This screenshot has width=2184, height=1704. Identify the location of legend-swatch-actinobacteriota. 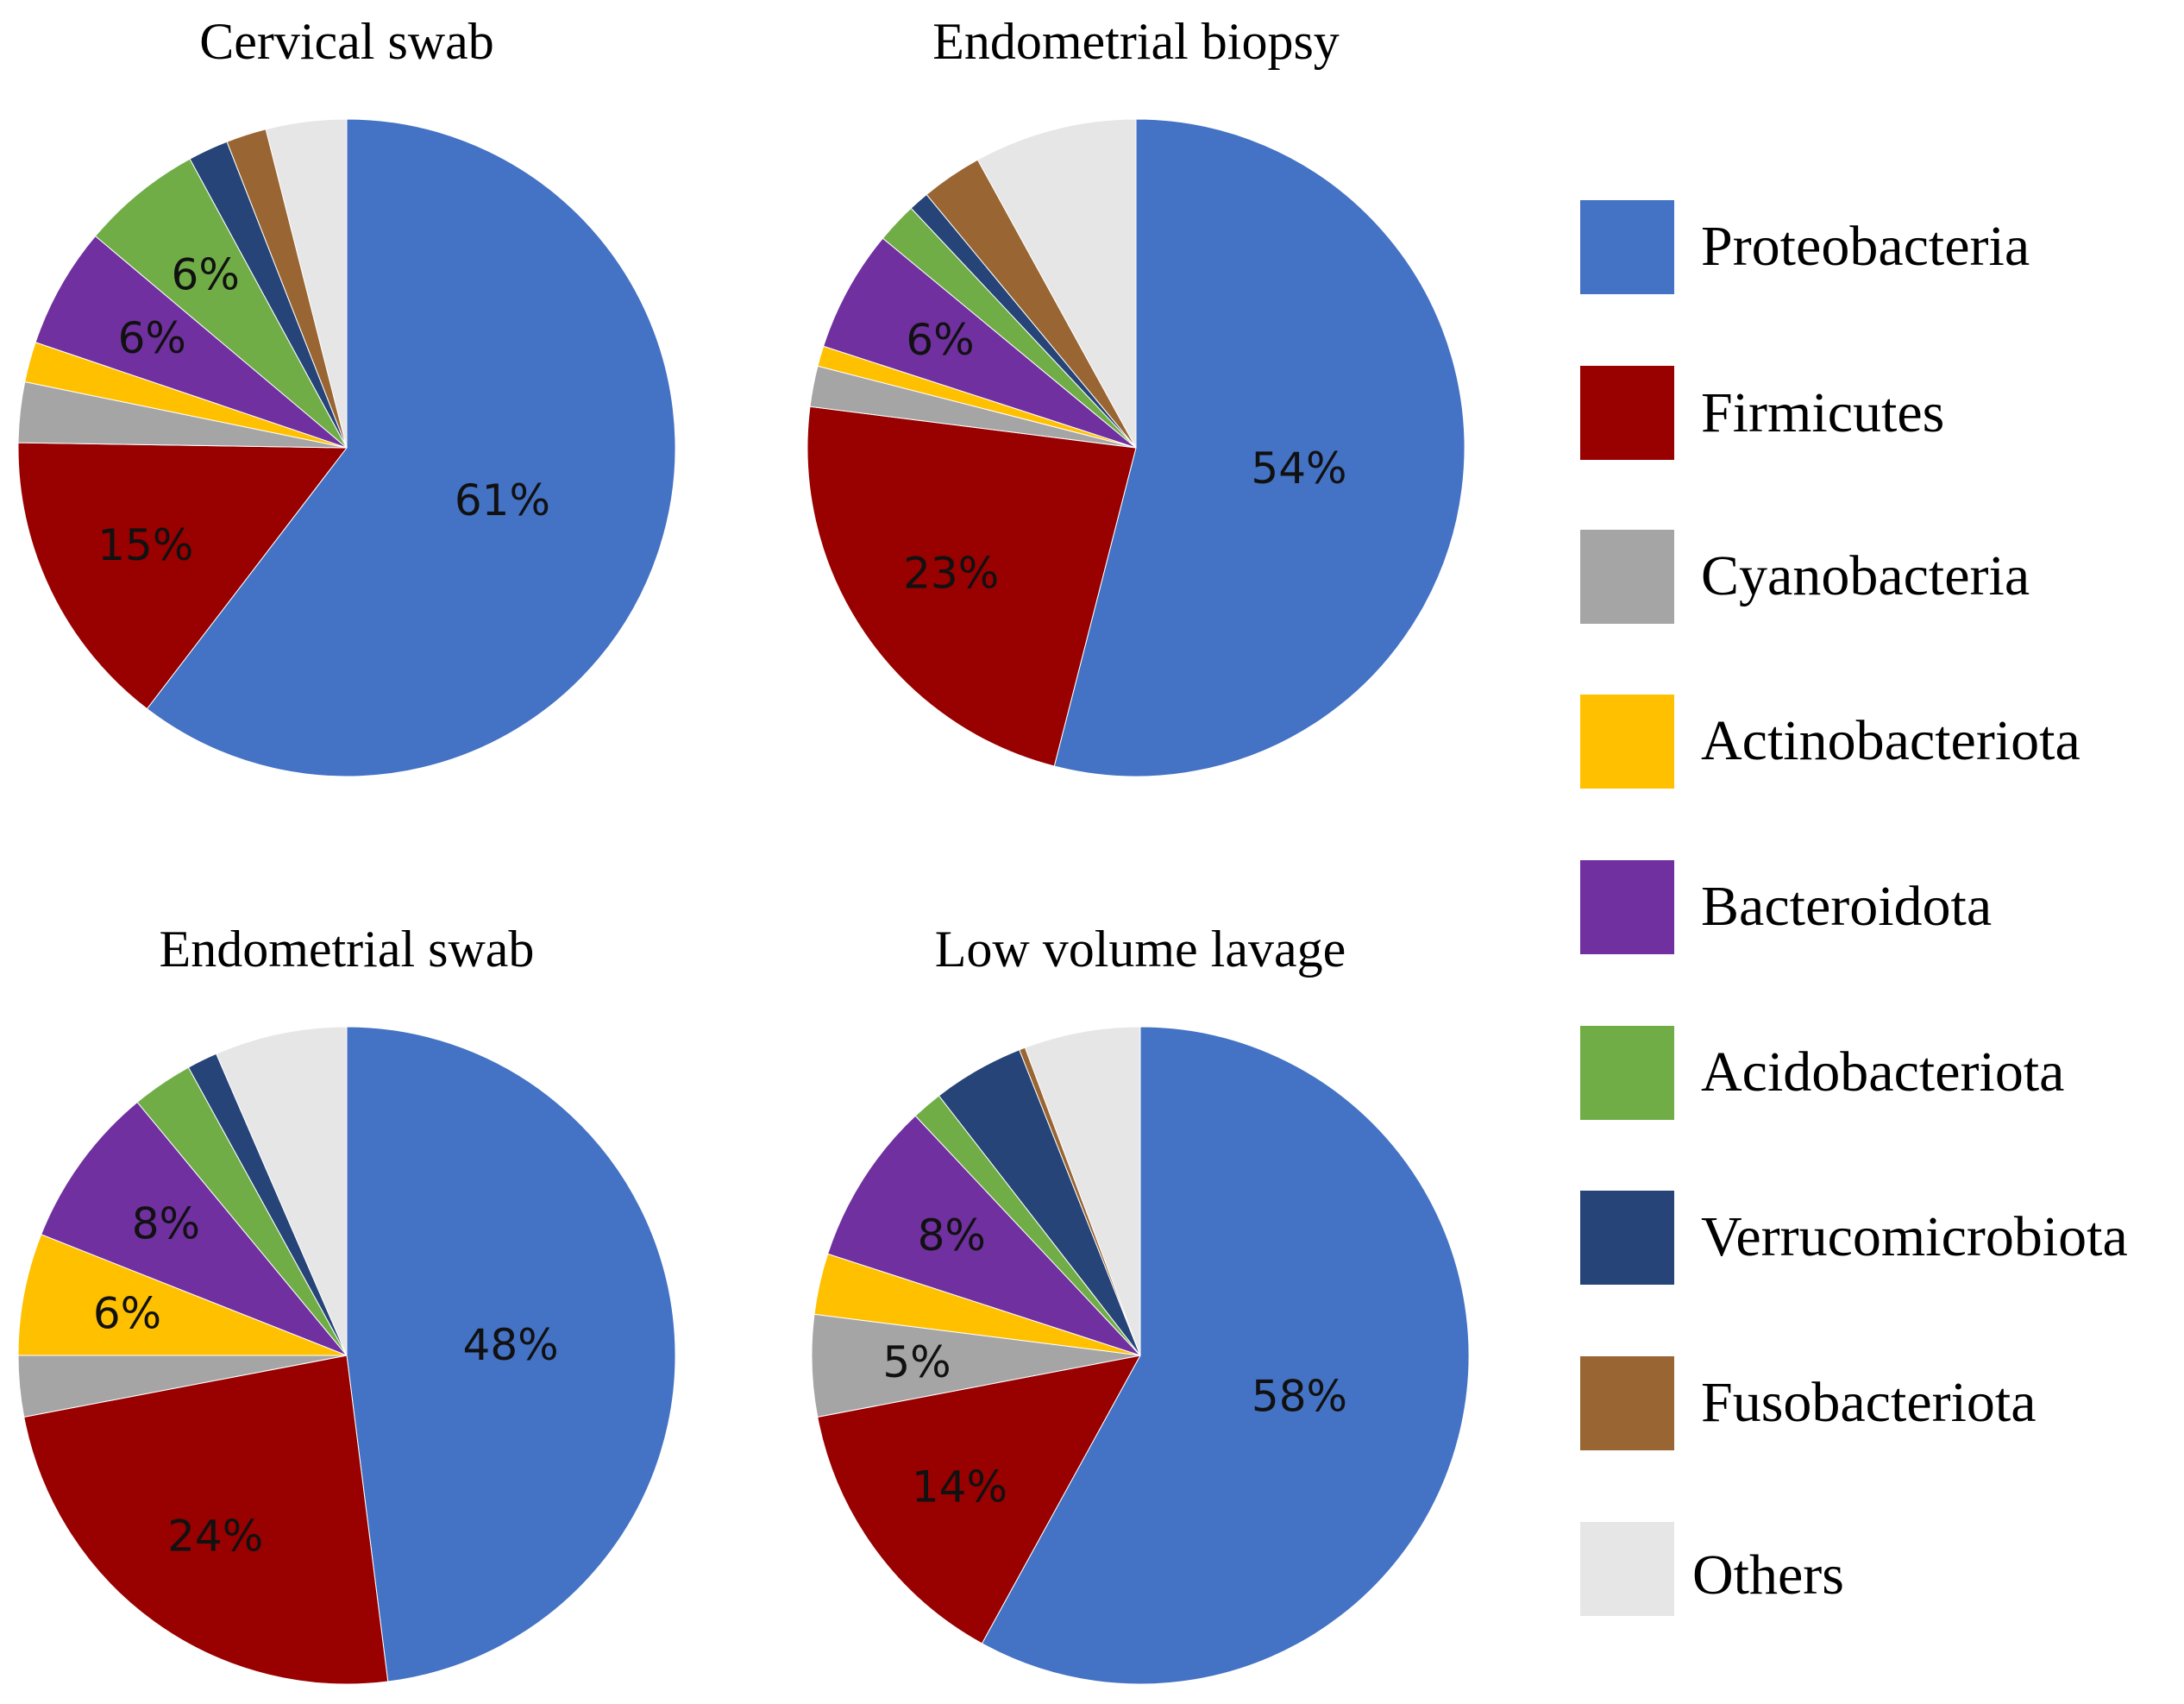
(1627, 742).